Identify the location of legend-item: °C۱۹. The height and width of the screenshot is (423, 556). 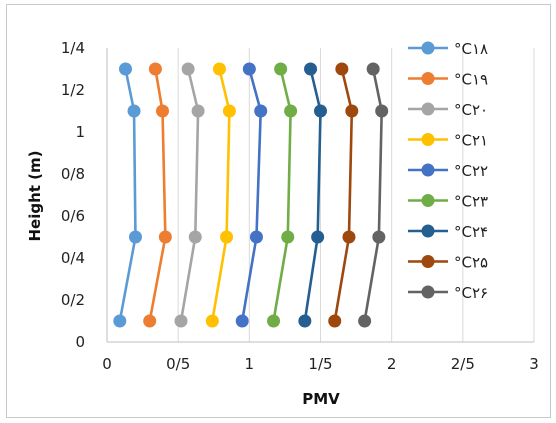
(448, 80).